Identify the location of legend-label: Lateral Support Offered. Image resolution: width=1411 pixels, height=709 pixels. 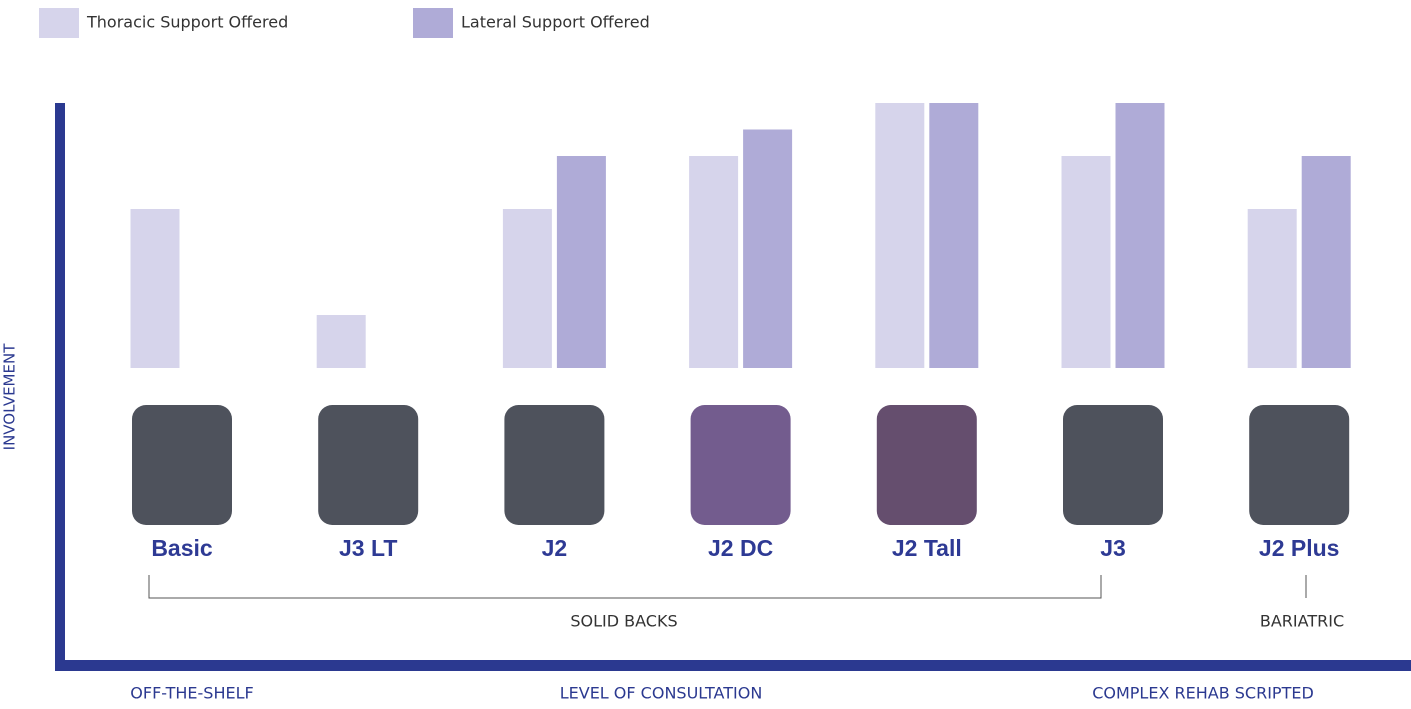
(555, 22).